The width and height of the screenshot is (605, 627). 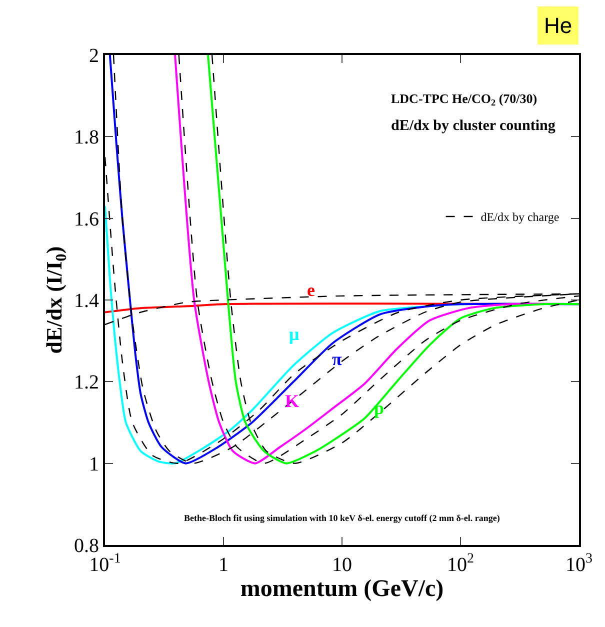 What do you see at coordinates (464, 99) in the screenshot?
I see `annotation: LDC-TPC He/CO$_{2}$ (70/30)` at bounding box center [464, 99].